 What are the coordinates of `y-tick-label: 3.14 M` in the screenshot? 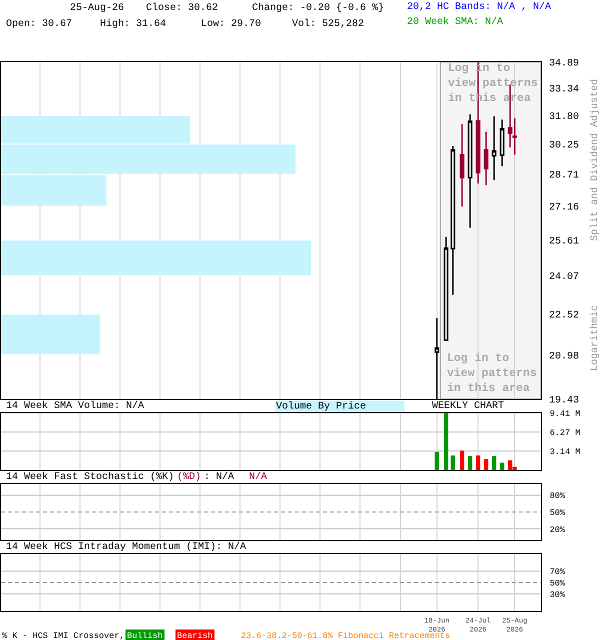 It's located at (565, 451).